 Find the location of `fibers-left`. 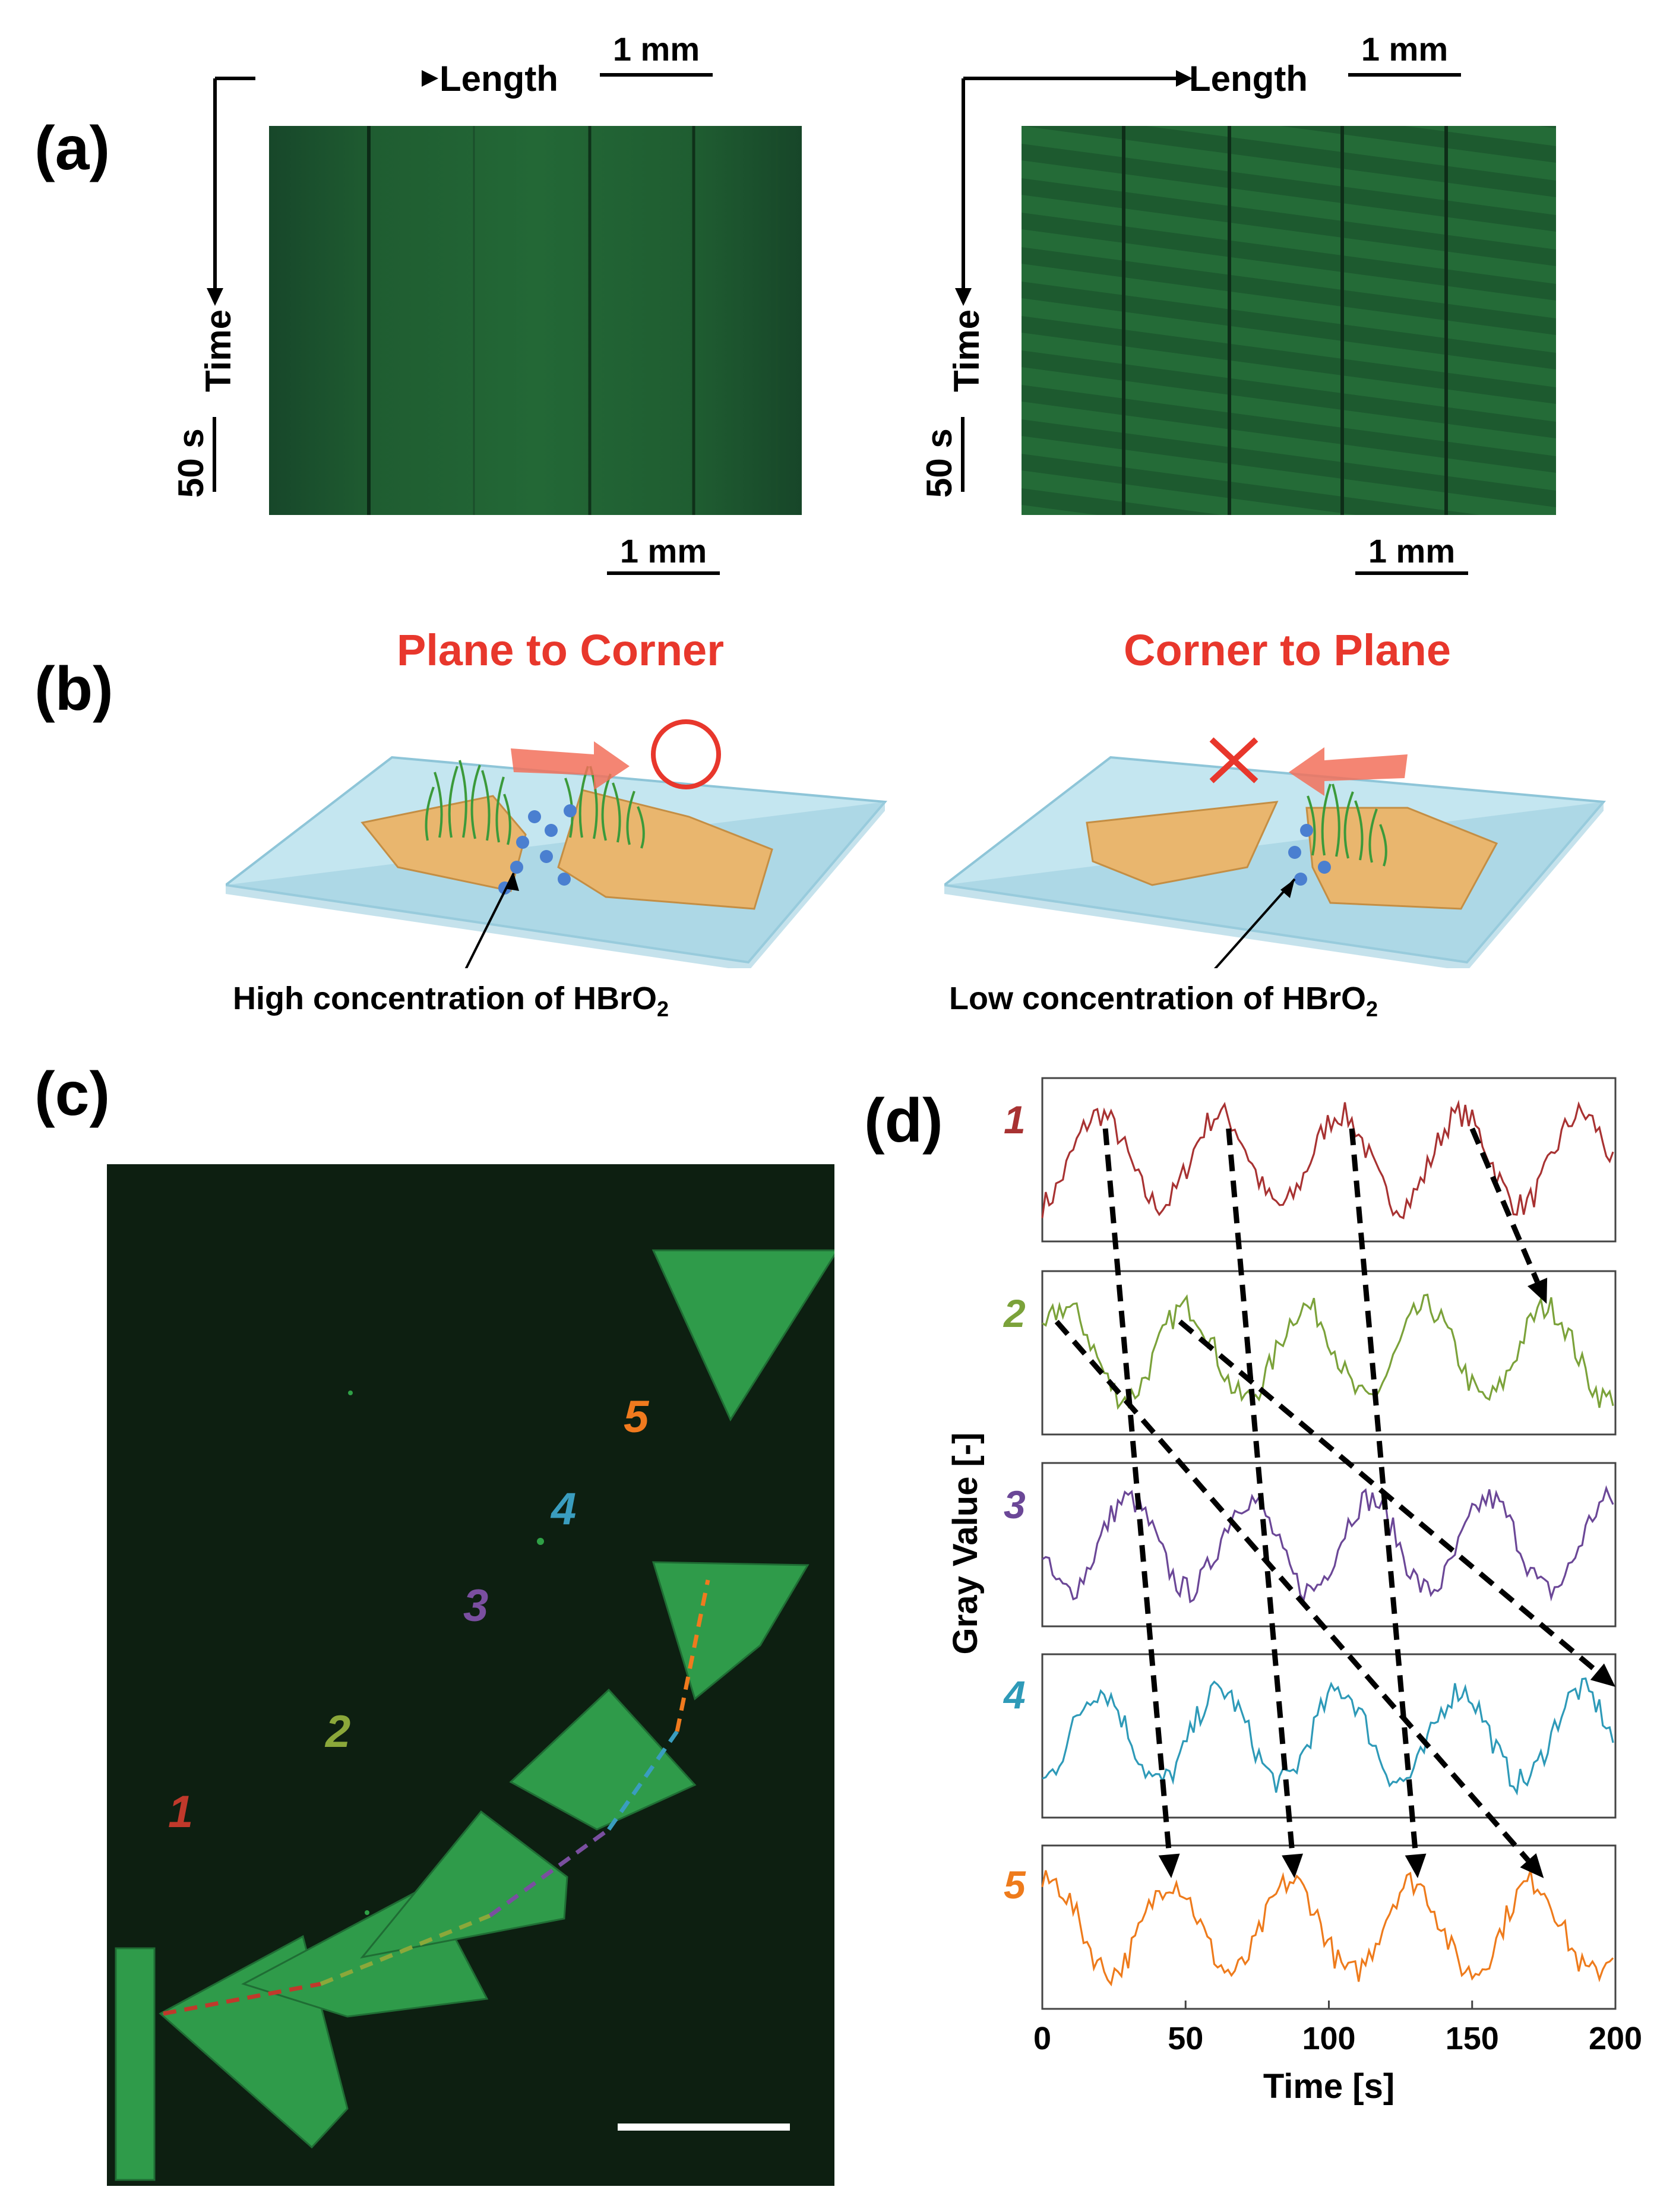

fibers-left is located at coordinates (468, 803).